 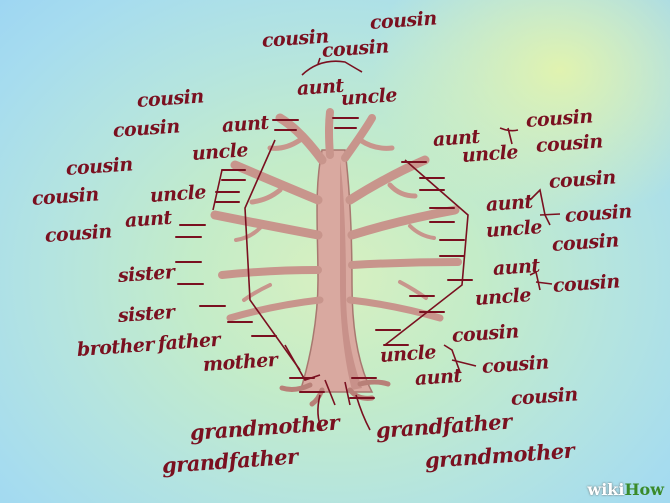 I want to click on wikihow-watermark: wikiHow, so click(x=625, y=489).